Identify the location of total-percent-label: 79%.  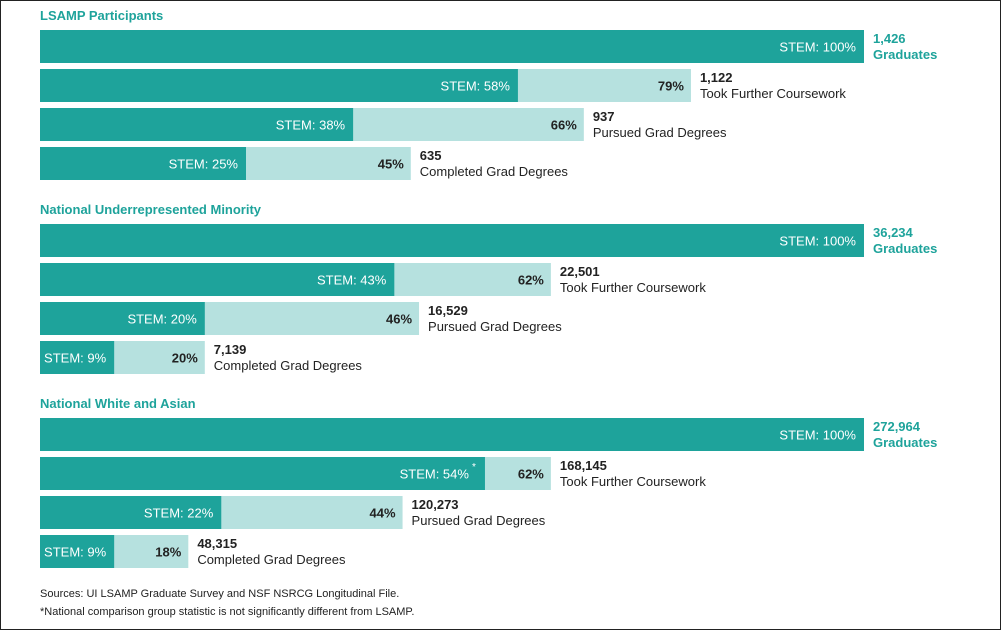
(671, 86).